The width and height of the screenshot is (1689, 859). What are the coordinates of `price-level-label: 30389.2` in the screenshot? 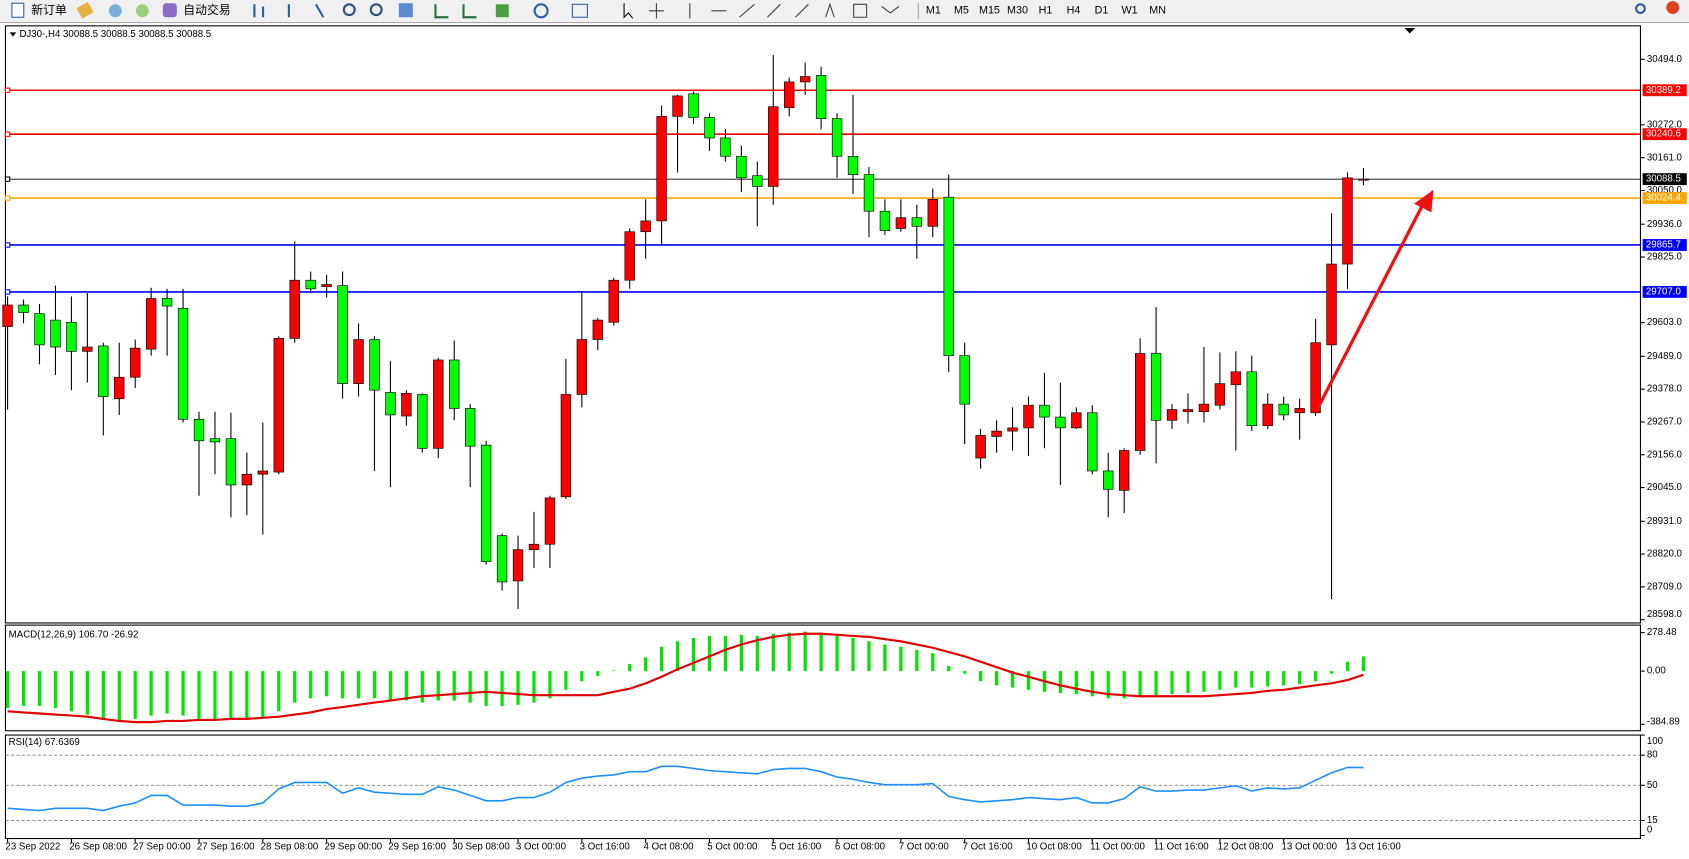 It's located at (1663, 90).